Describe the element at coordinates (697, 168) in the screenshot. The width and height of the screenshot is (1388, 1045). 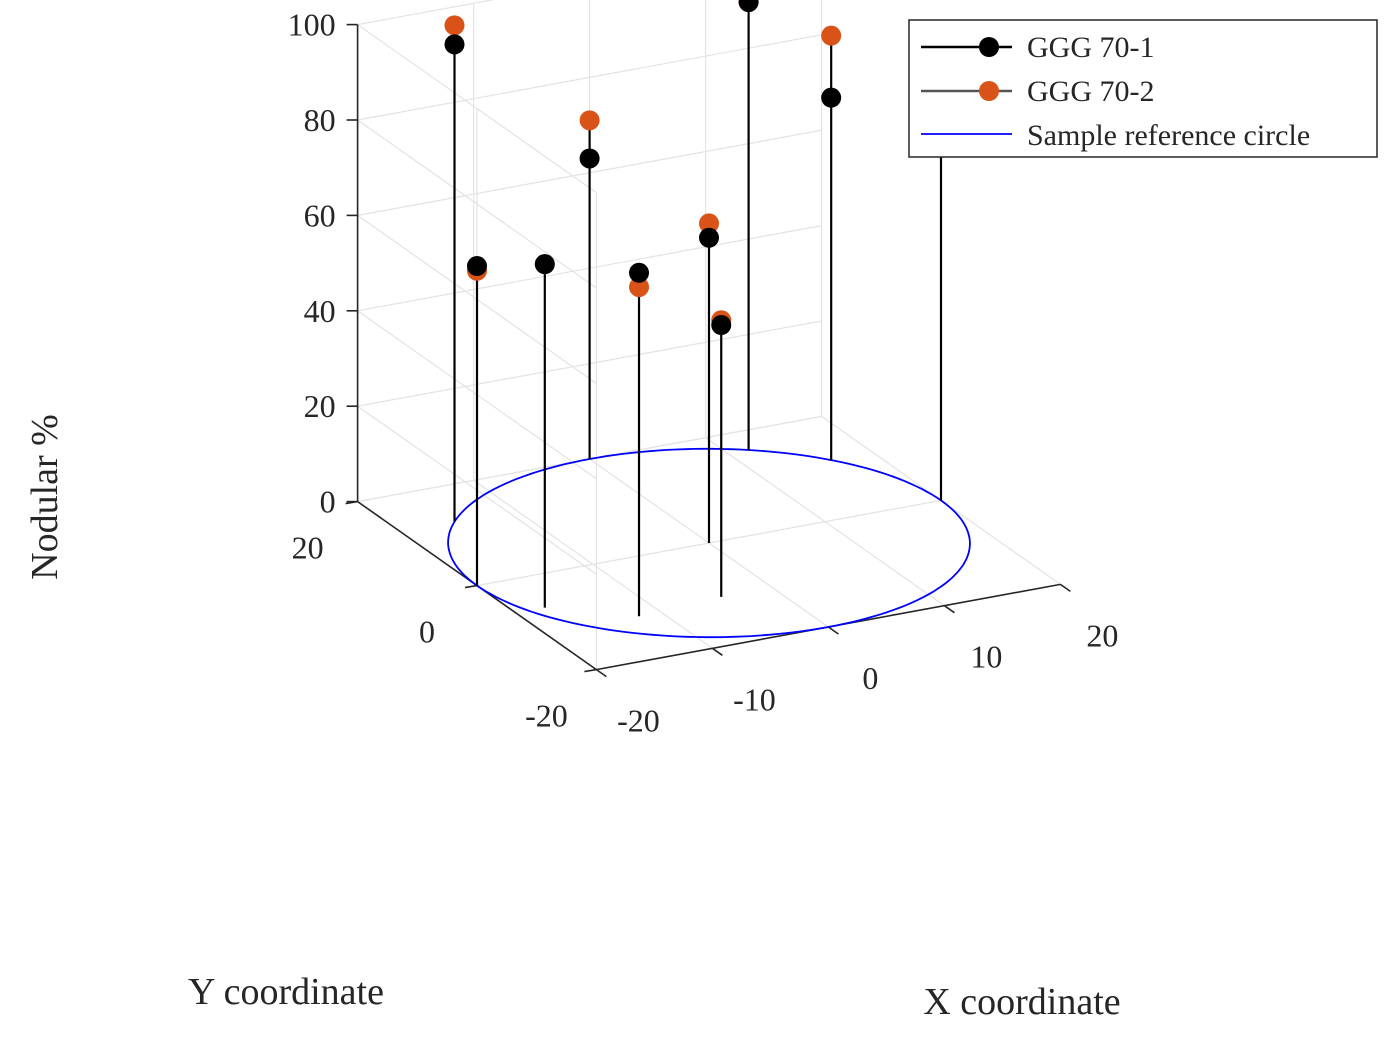
I see `marker-layer` at that location.